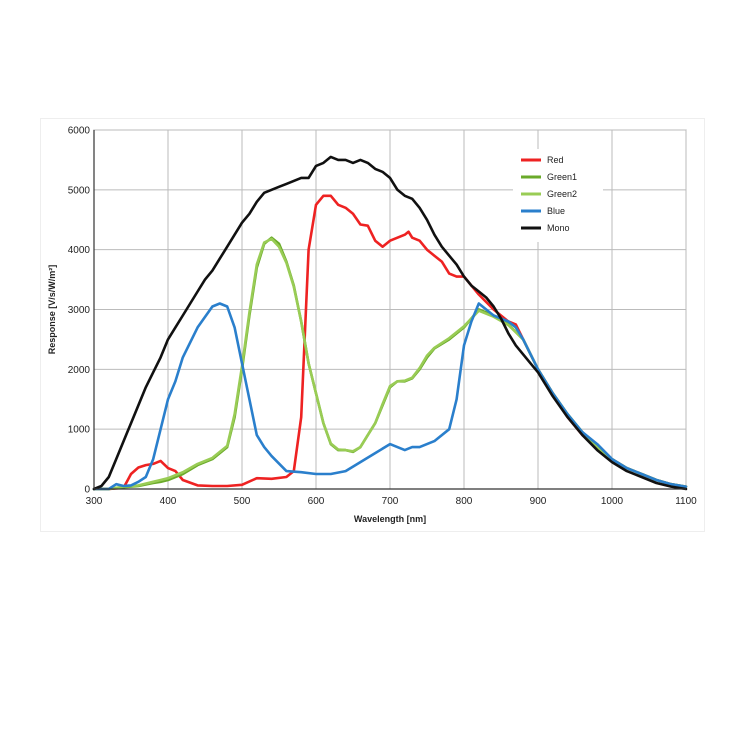 Image resolution: width=750 pixels, height=750 pixels. I want to click on x-tick-label: 1100, so click(686, 501).